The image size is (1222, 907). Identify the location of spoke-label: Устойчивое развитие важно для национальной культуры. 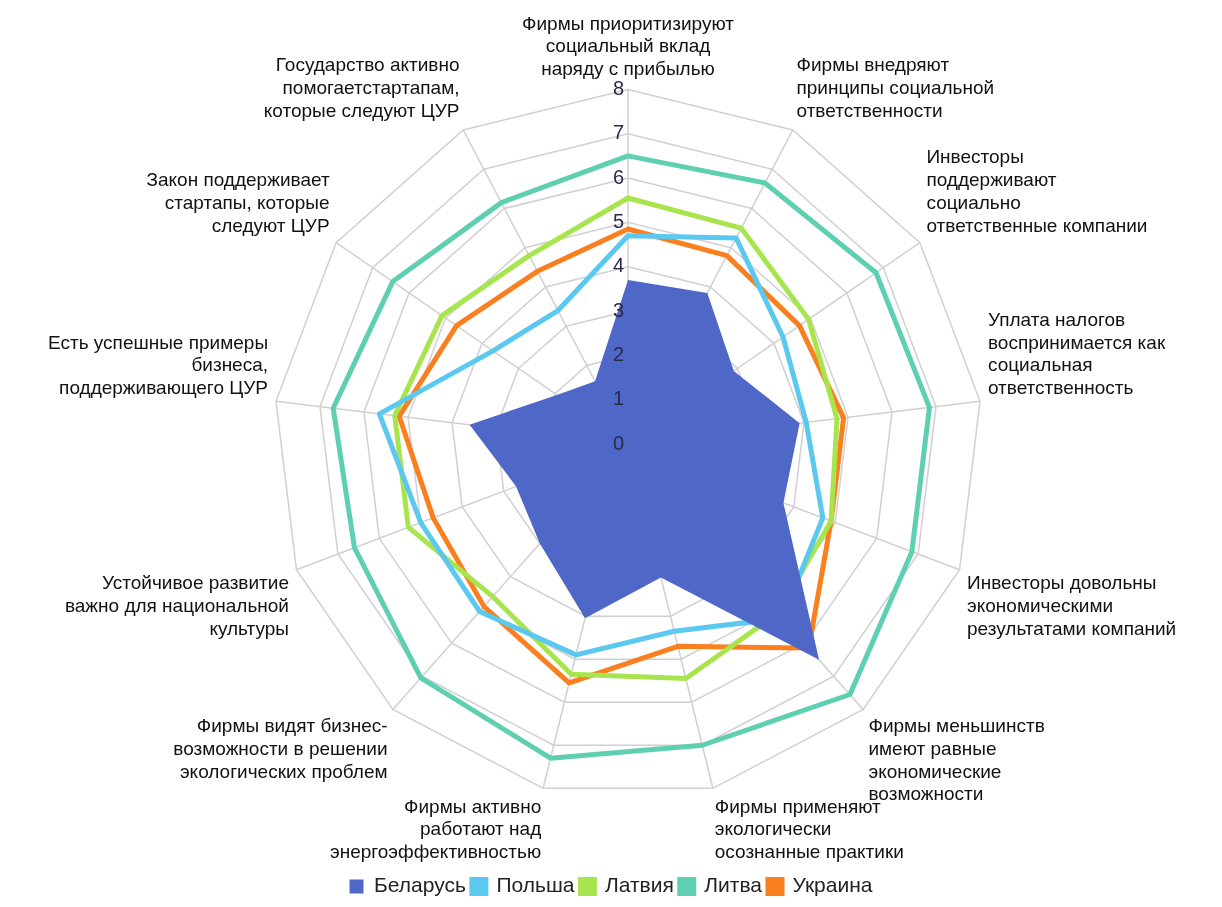
(176, 605).